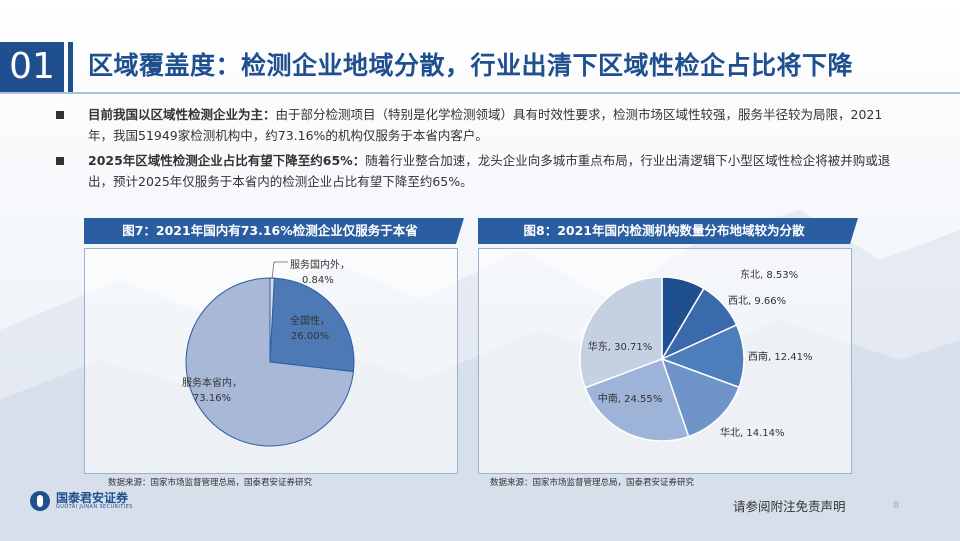 This screenshot has width=960, height=541. I want to click on logo-icon, so click(40, 501).